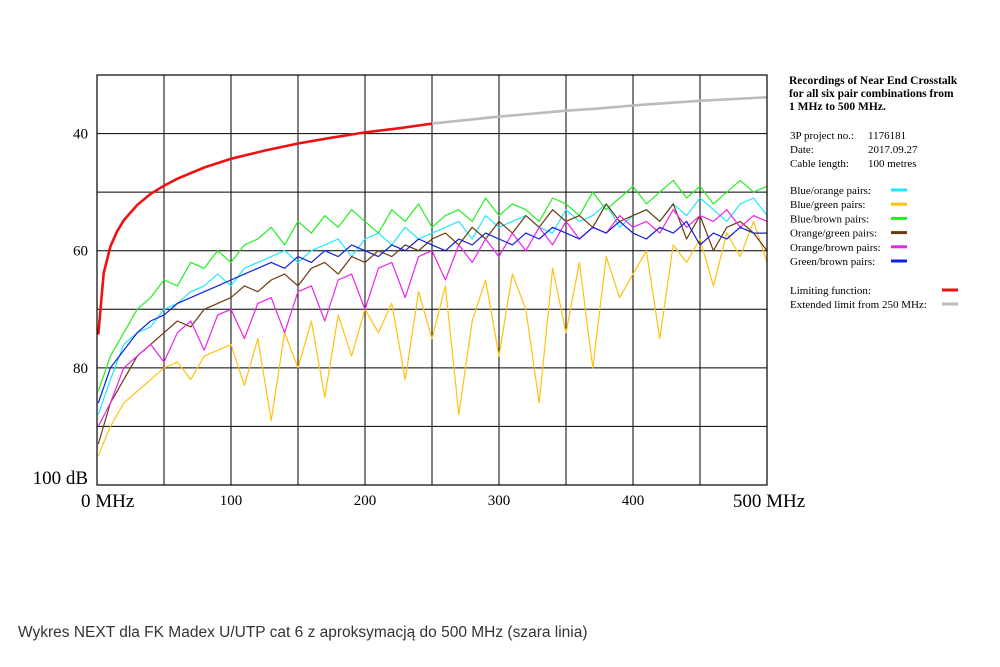 The height and width of the screenshot is (667, 1000). I want to click on x-tick-label: 100, so click(231, 501).